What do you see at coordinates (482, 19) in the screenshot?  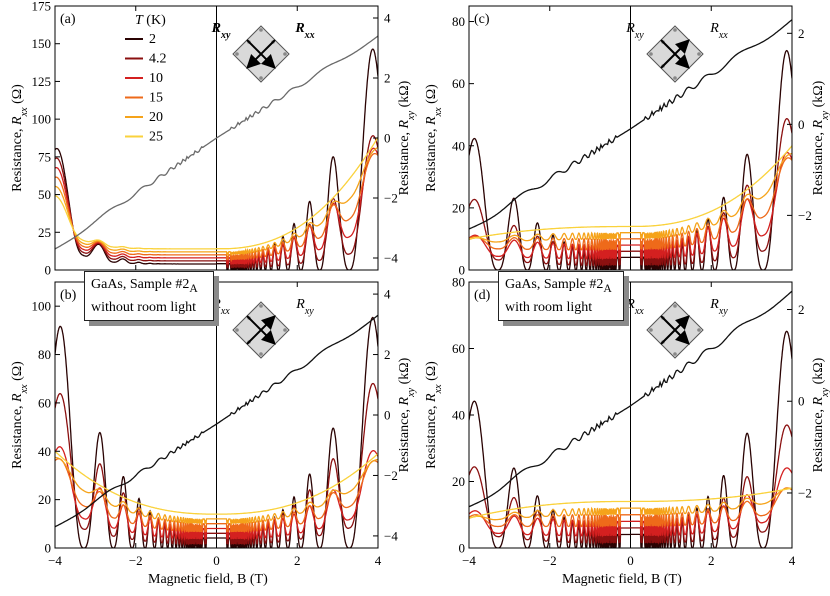 I see `panel-label: (c)` at bounding box center [482, 19].